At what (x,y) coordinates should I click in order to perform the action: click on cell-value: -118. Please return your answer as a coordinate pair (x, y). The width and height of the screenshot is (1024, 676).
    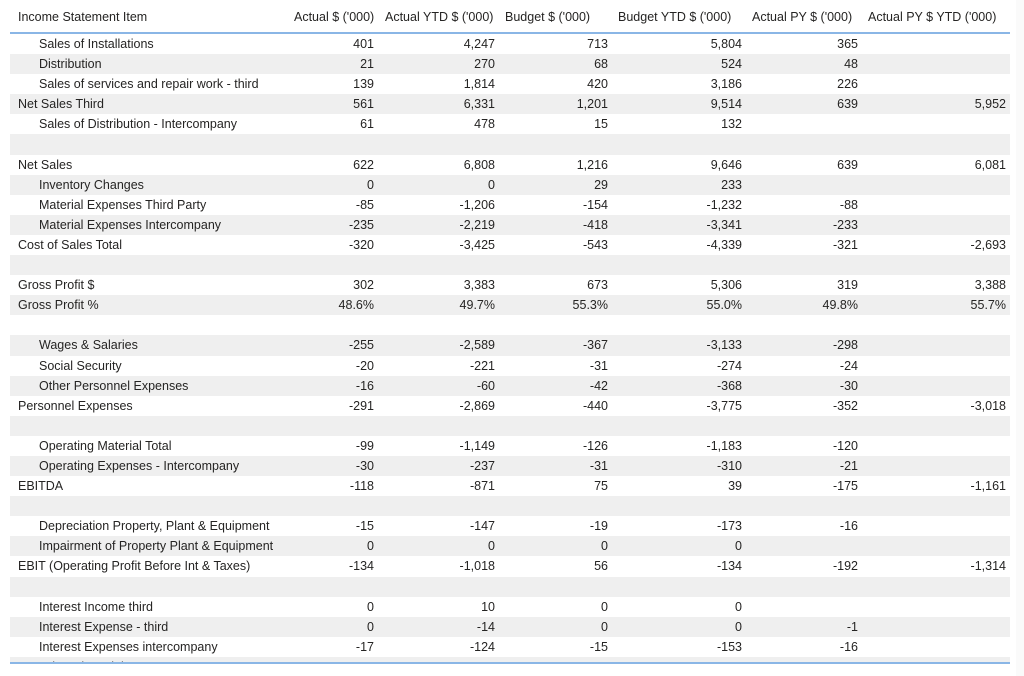
    Looking at the image, I should click on (361, 486).